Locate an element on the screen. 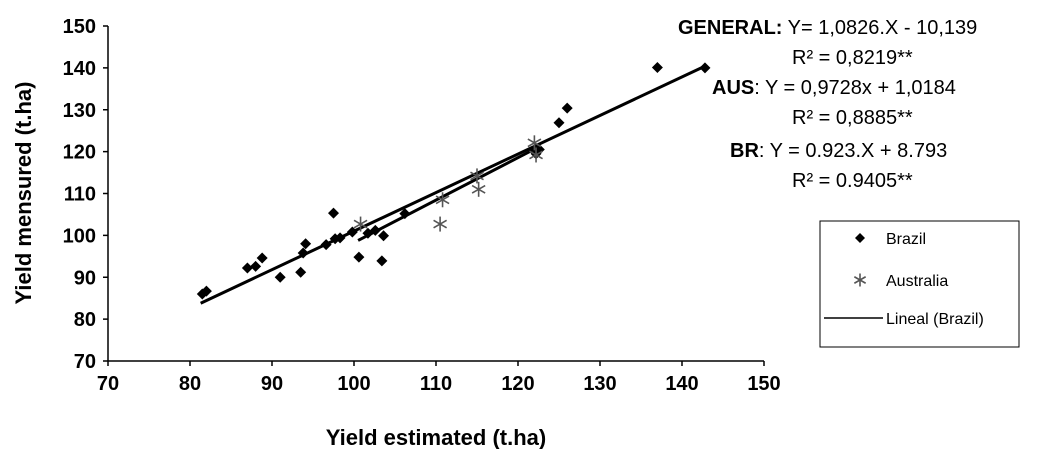 Image resolution: width=1063 pixels, height=449 pixels. x-tick-label: 150 is located at coordinates (763, 384).